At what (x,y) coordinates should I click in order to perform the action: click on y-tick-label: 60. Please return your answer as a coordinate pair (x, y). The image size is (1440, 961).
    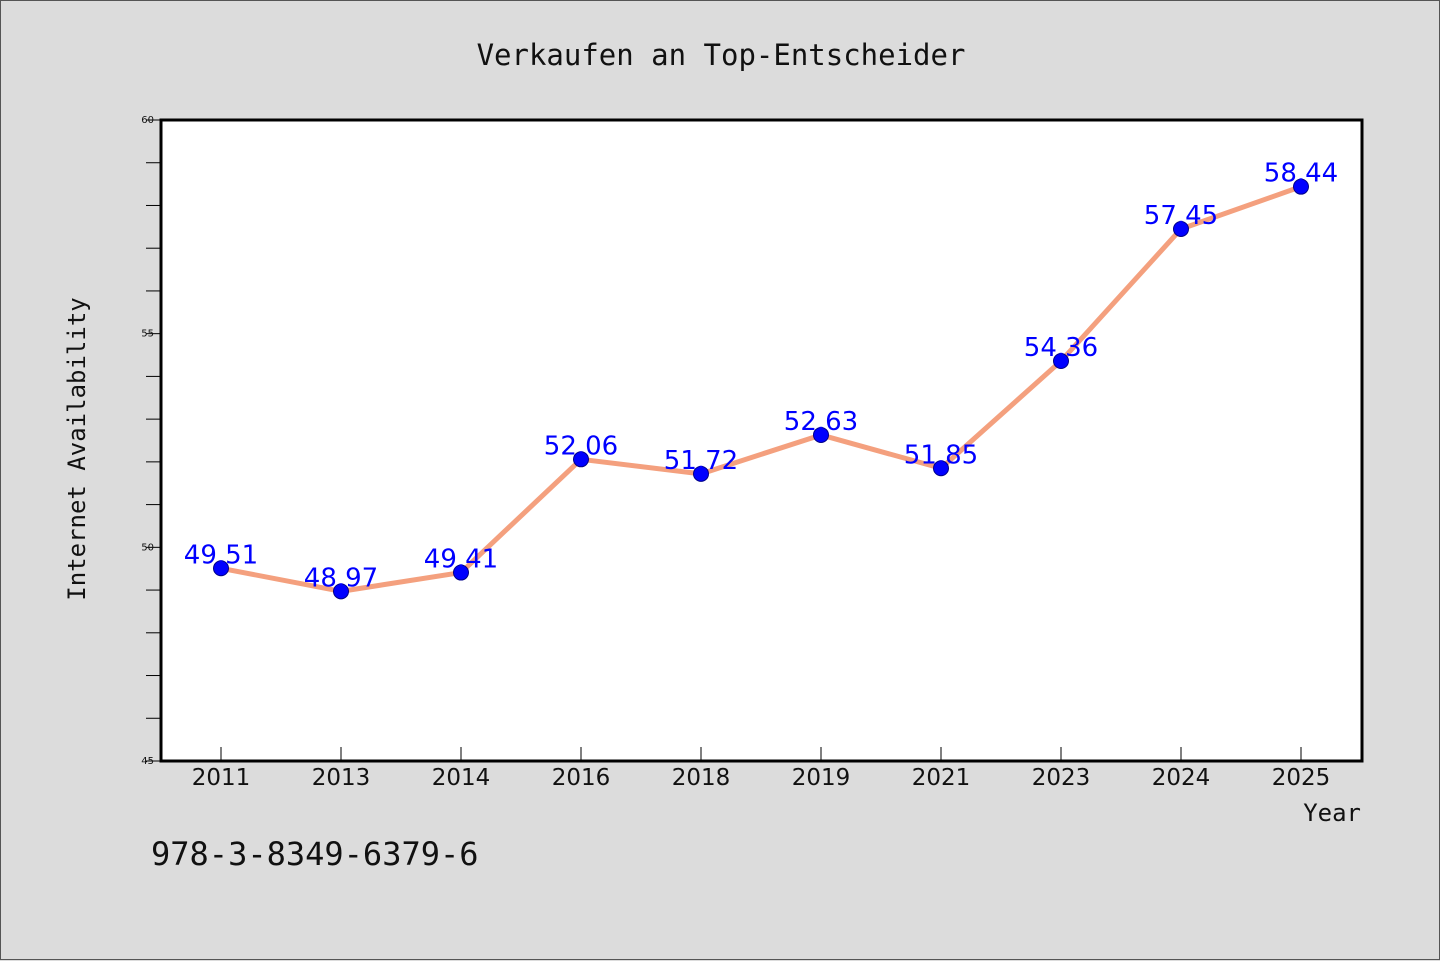
    Looking at the image, I should click on (147, 120).